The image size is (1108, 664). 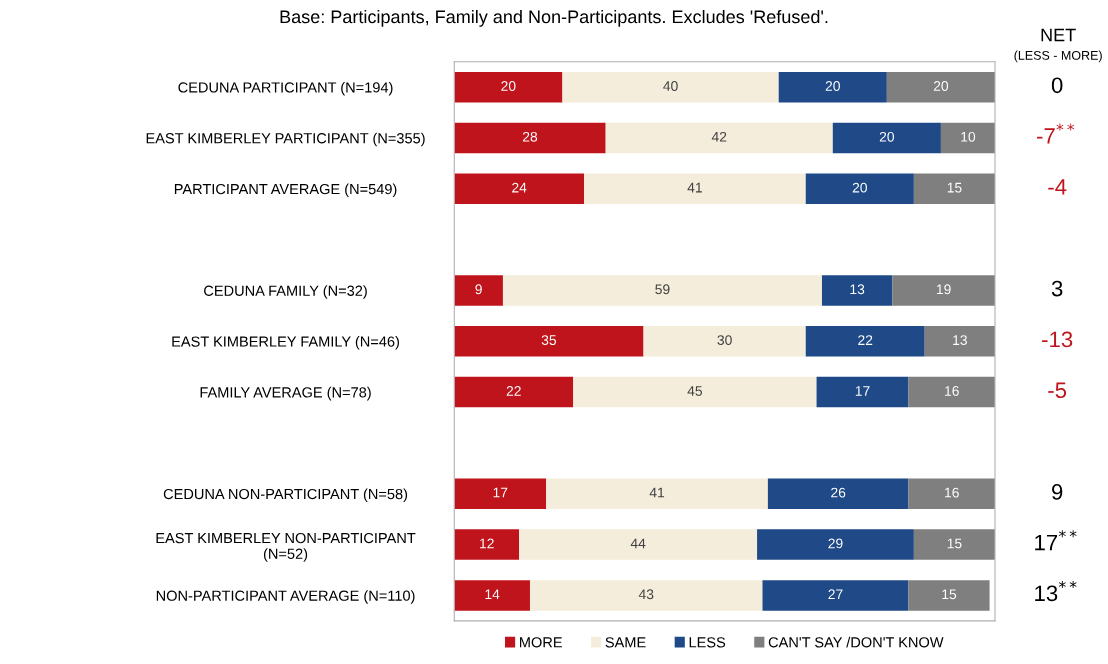 I want to click on y-tick-label: PARTICIPANT AVERAGE (N=549), so click(x=285, y=190).